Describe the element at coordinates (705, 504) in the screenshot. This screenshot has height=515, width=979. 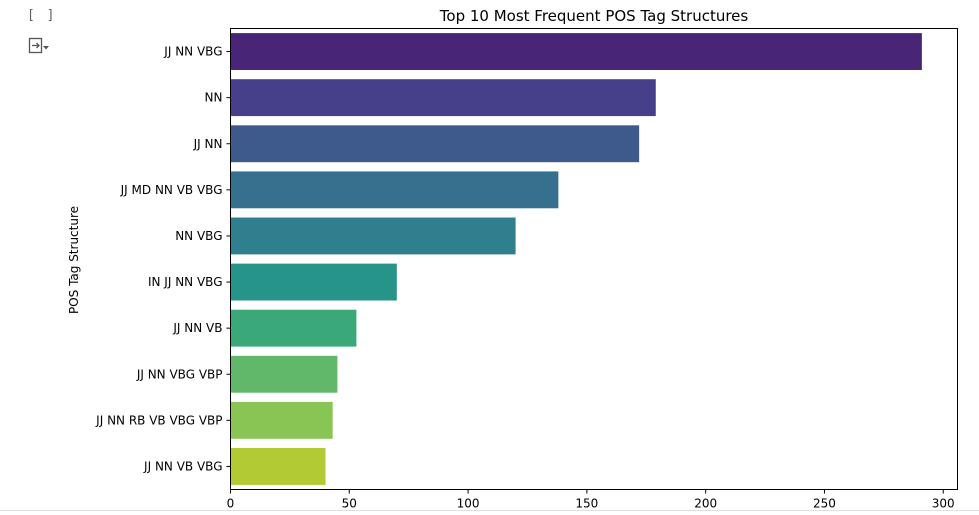
I see `x-tick-label: 200` at that location.